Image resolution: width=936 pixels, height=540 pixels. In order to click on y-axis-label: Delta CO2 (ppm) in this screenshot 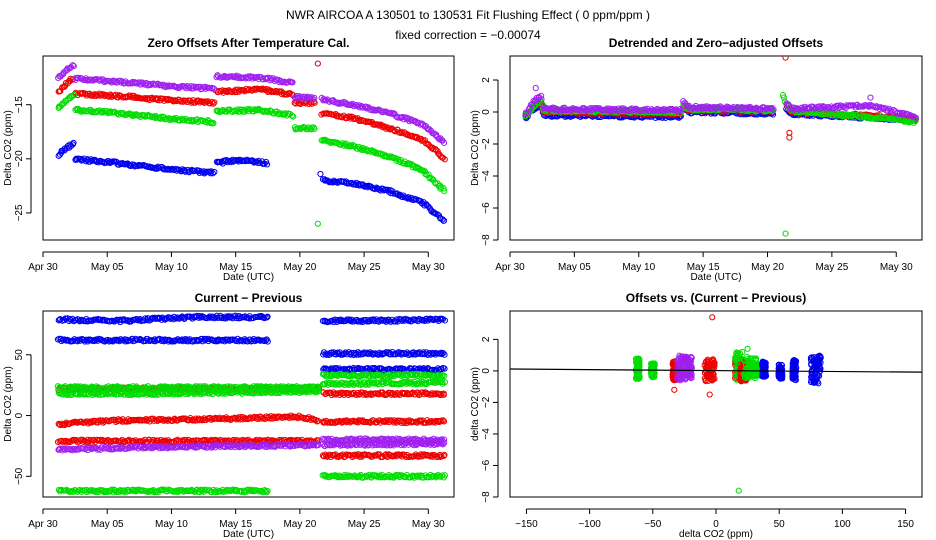, I will do `click(8, 148)`.